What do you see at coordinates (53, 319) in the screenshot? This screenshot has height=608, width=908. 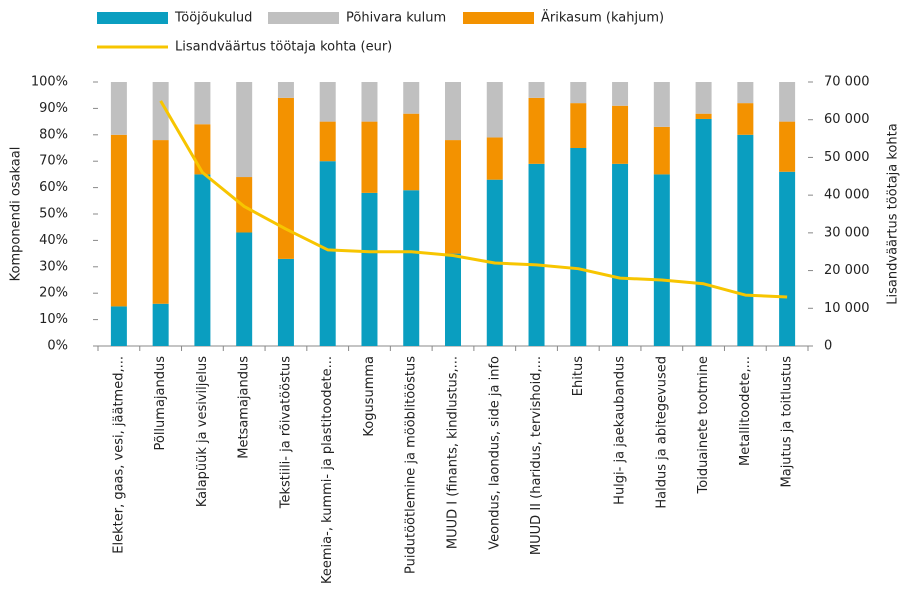 I see `y-tick-label: 10%` at bounding box center [53, 319].